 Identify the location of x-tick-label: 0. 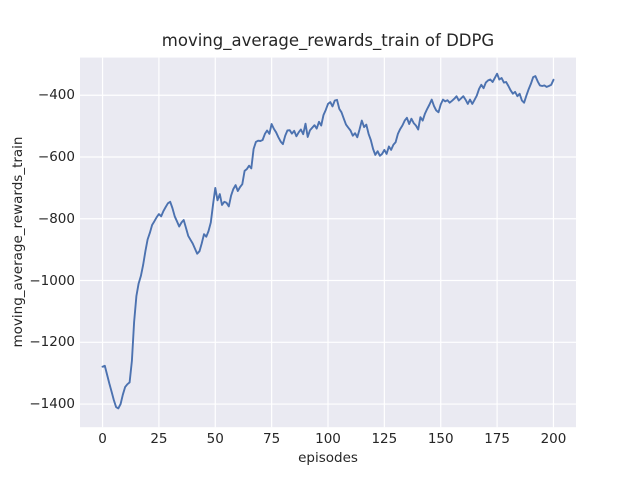
(102, 439).